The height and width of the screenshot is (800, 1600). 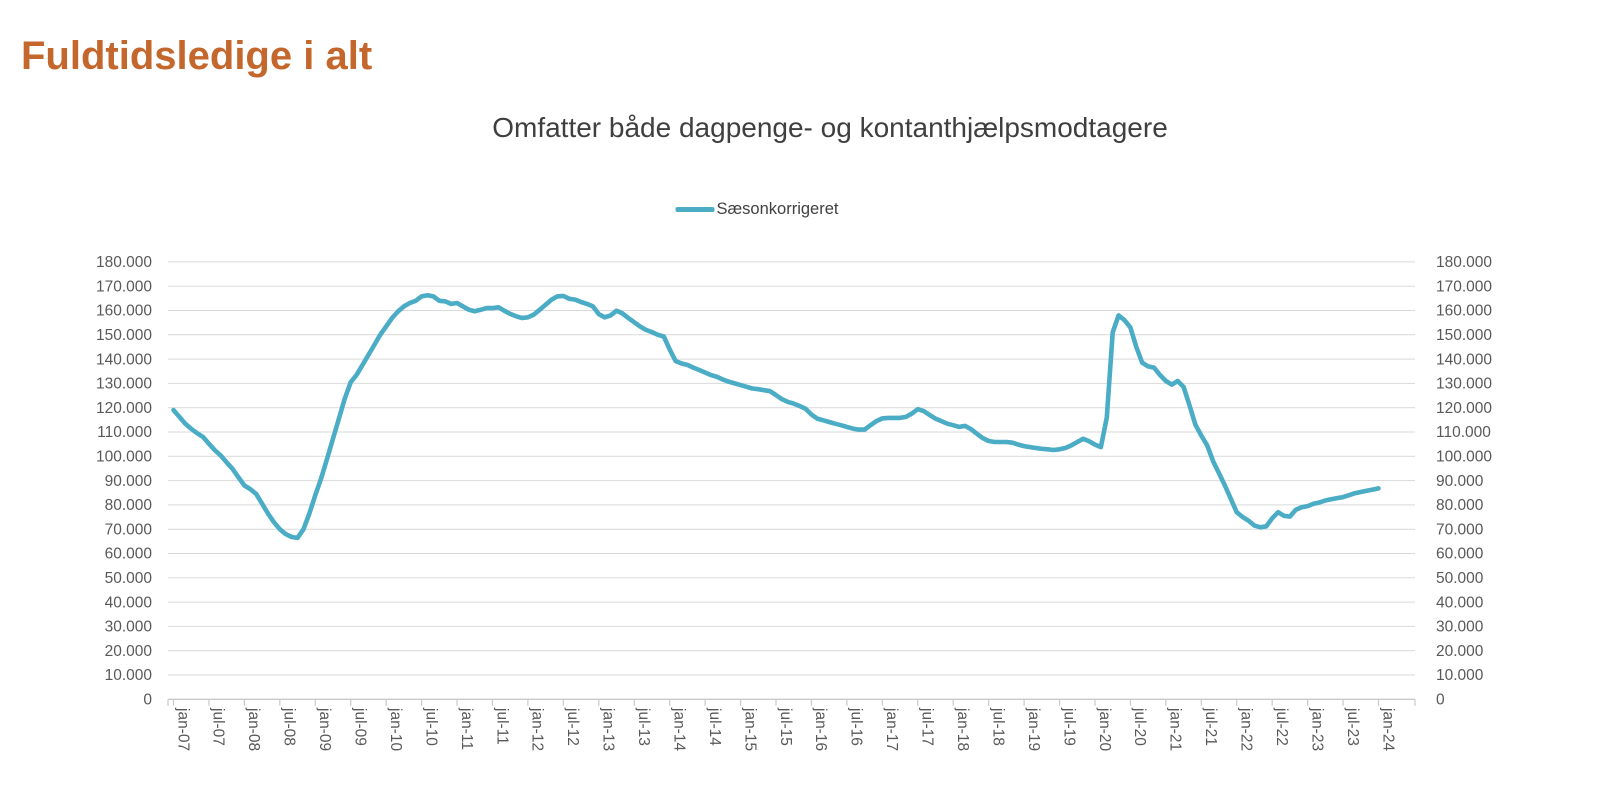 I want to click on svg-text: jan-23, so click(x=1316, y=729).